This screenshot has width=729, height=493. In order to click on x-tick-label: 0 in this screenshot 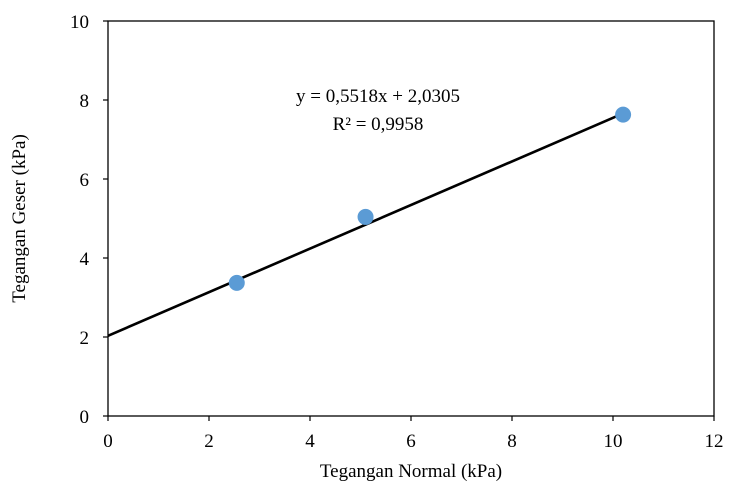, I will do `click(108, 441)`.